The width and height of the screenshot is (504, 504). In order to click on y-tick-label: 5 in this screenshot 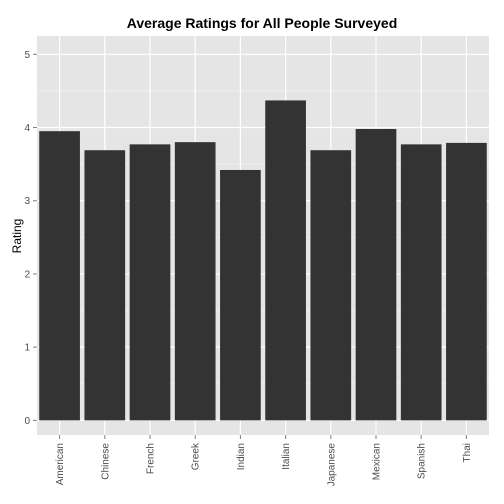, I will do `click(27, 55)`.